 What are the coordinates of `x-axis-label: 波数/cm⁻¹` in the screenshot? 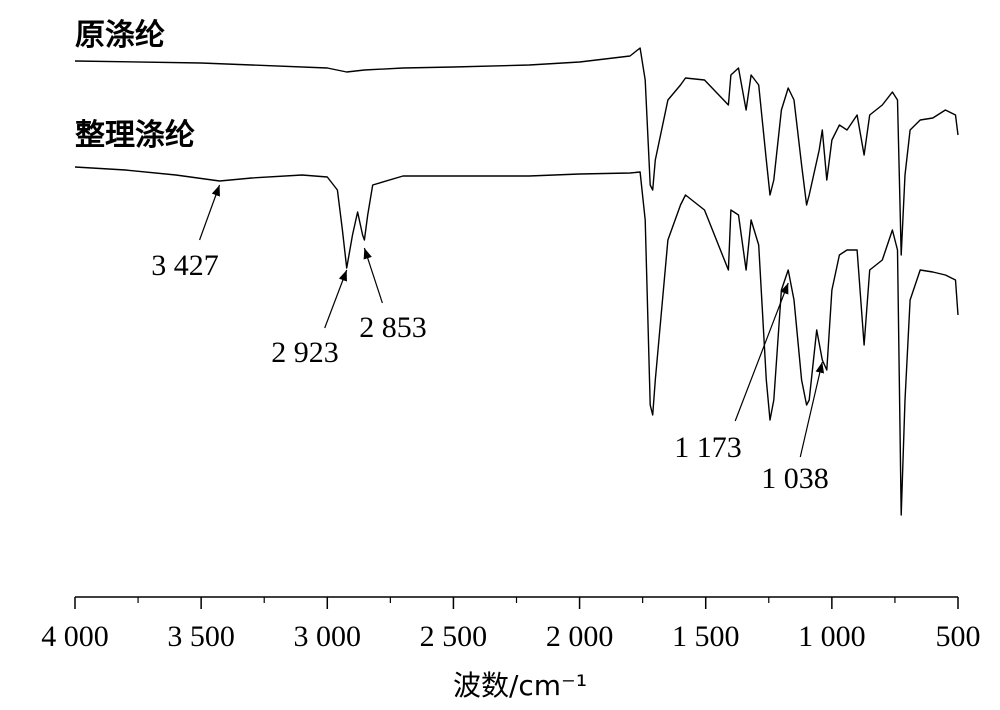 It's located at (520, 685).